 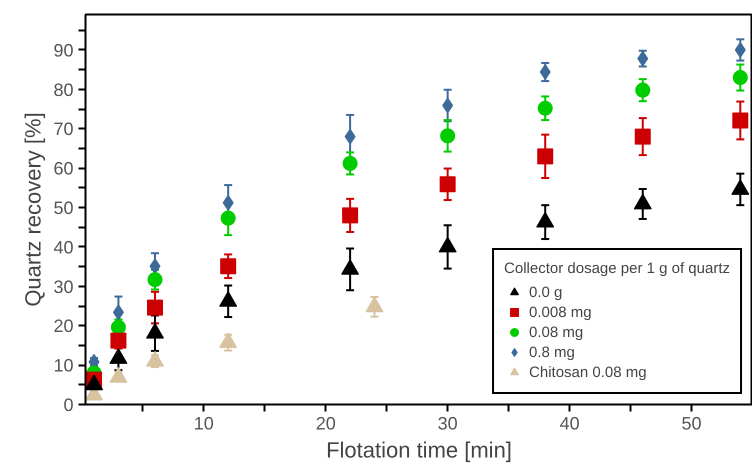 What do you see at coordinates (326, 424) in the screenshot?
I see `x-tick-label: 20` at bounding box center [326, 424].